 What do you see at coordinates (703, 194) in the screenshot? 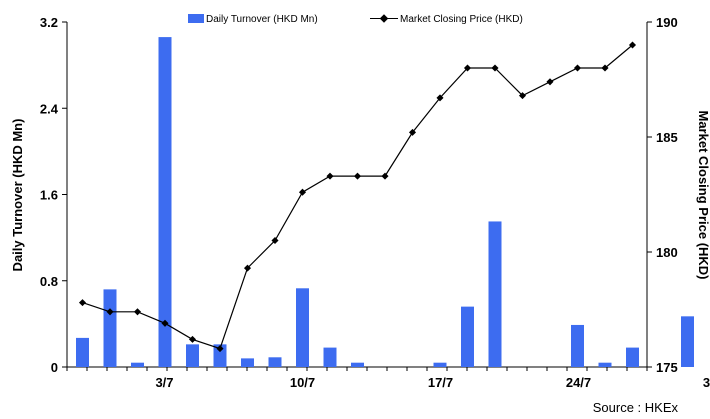
I see `right-axis-title: Market Closing Price (HKD)` at bounding box center [703, 194].